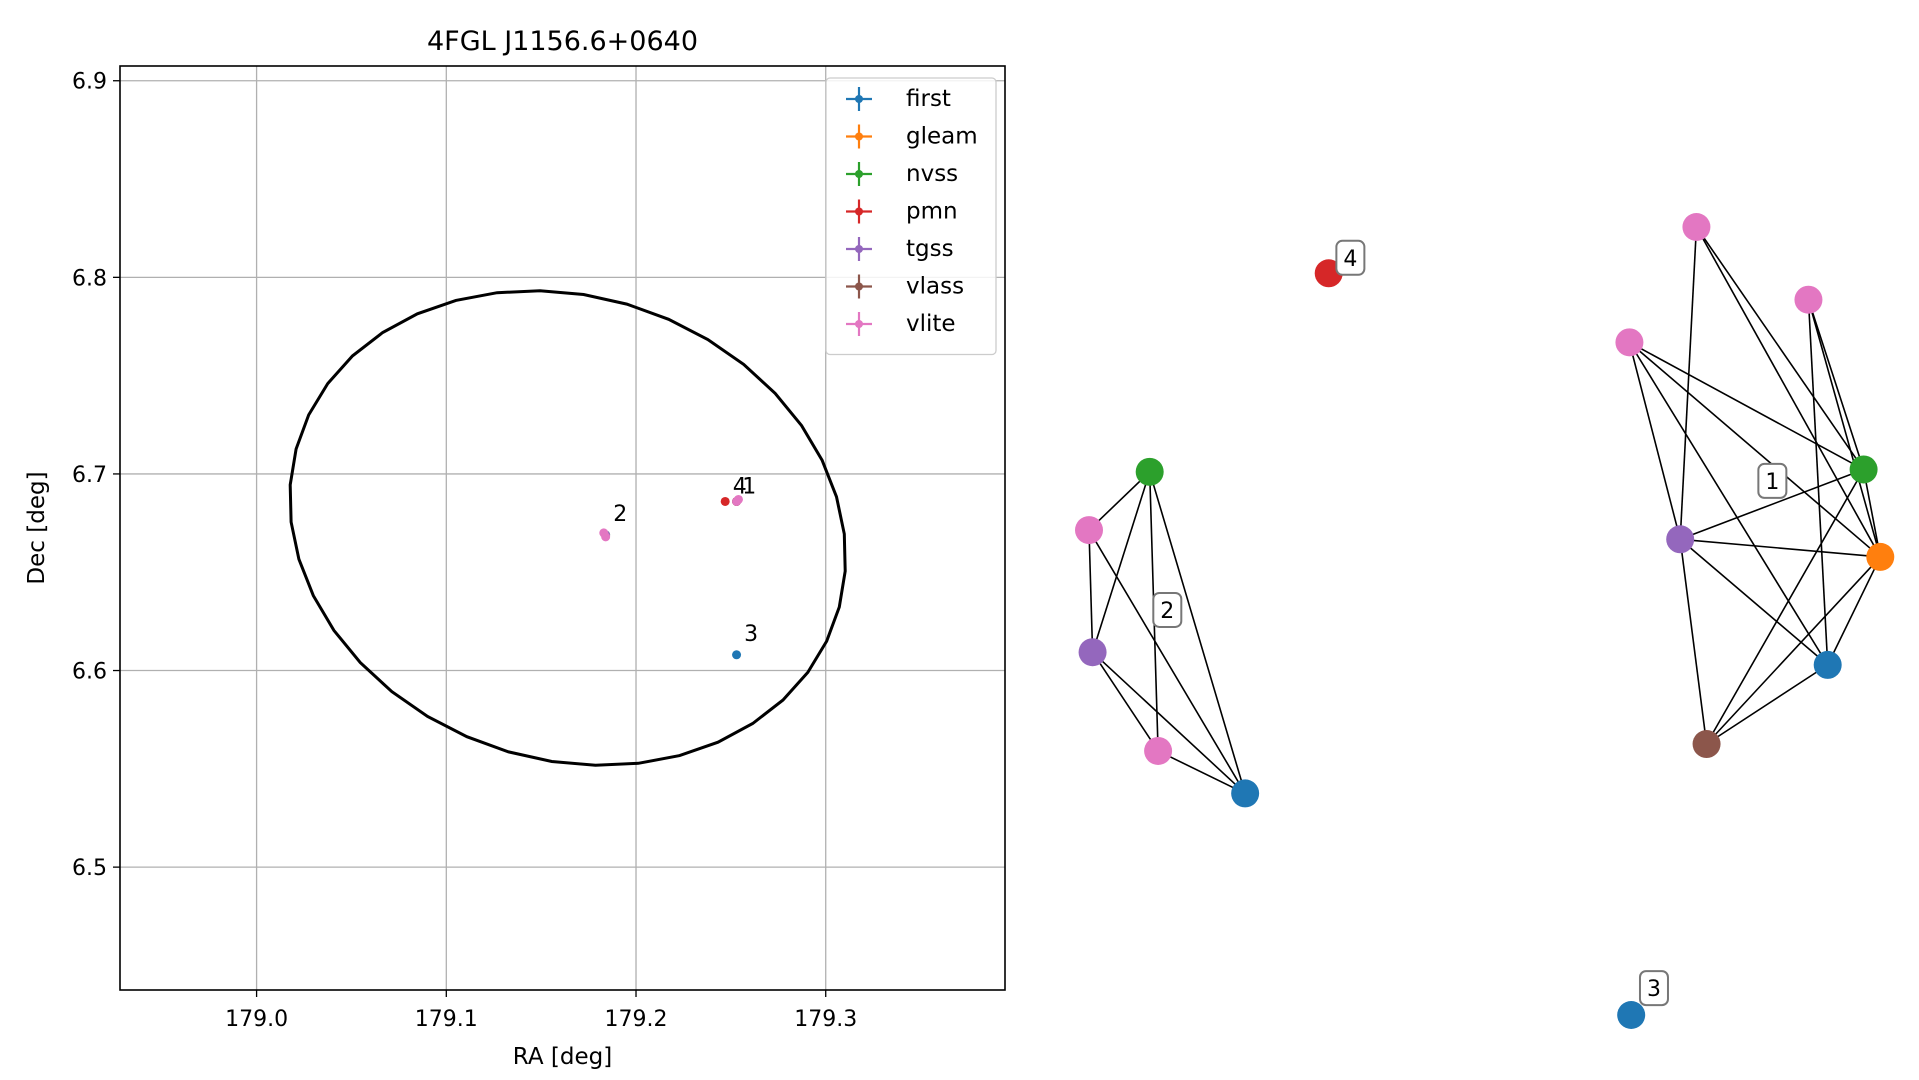 The height and width of the screenshot is (1080, 1919). What do you see at coordinates (928, 99) in the screenshot?
I see `legend-label-first: first` at bounding box center [928, 99].